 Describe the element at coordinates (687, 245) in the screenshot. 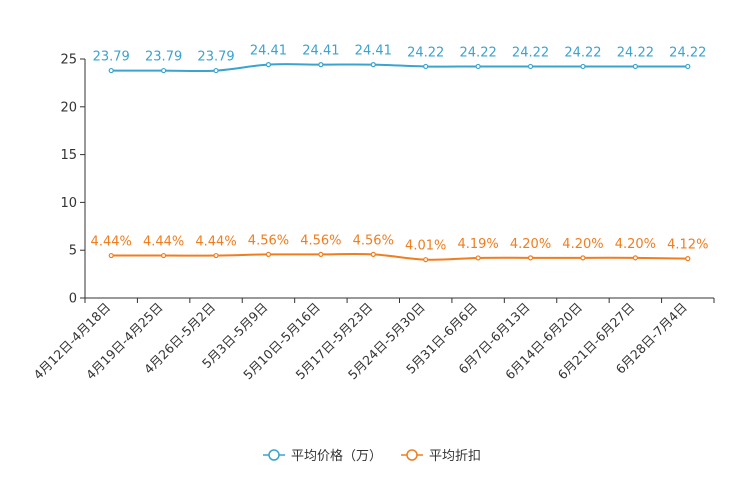

I see `data-label: 4.12%` at that location.